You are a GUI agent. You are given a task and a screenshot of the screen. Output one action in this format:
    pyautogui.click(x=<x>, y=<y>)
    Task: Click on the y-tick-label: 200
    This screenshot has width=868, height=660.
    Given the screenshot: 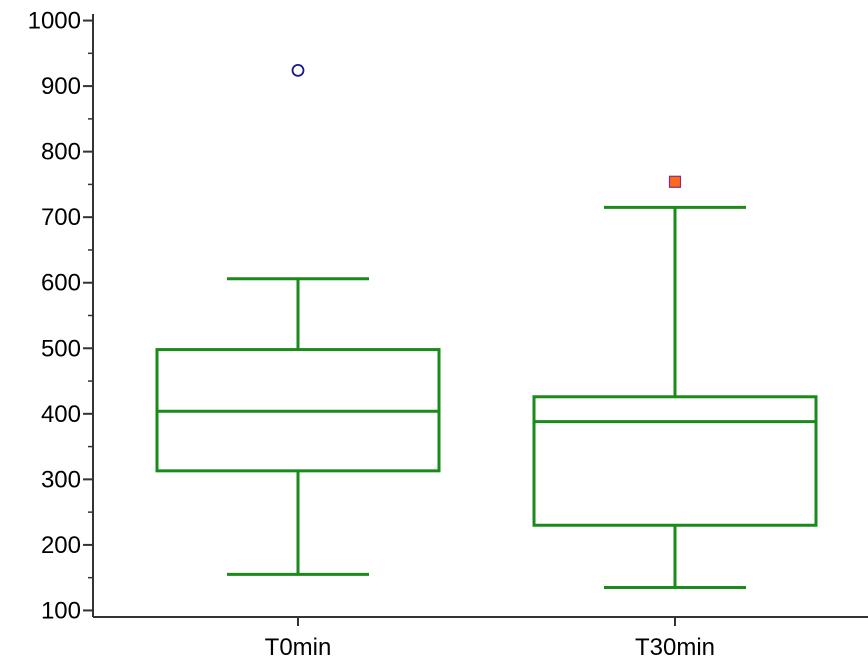 What is the action you would take?
    pyautogui.click(x=61, y=545)
    